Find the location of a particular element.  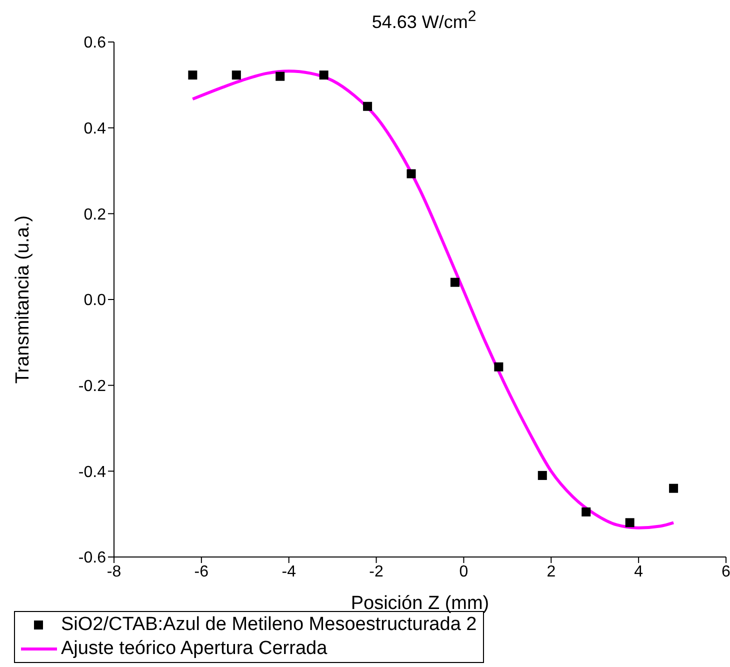

x-tick-label: -8 is located at coordinates (114, 571).